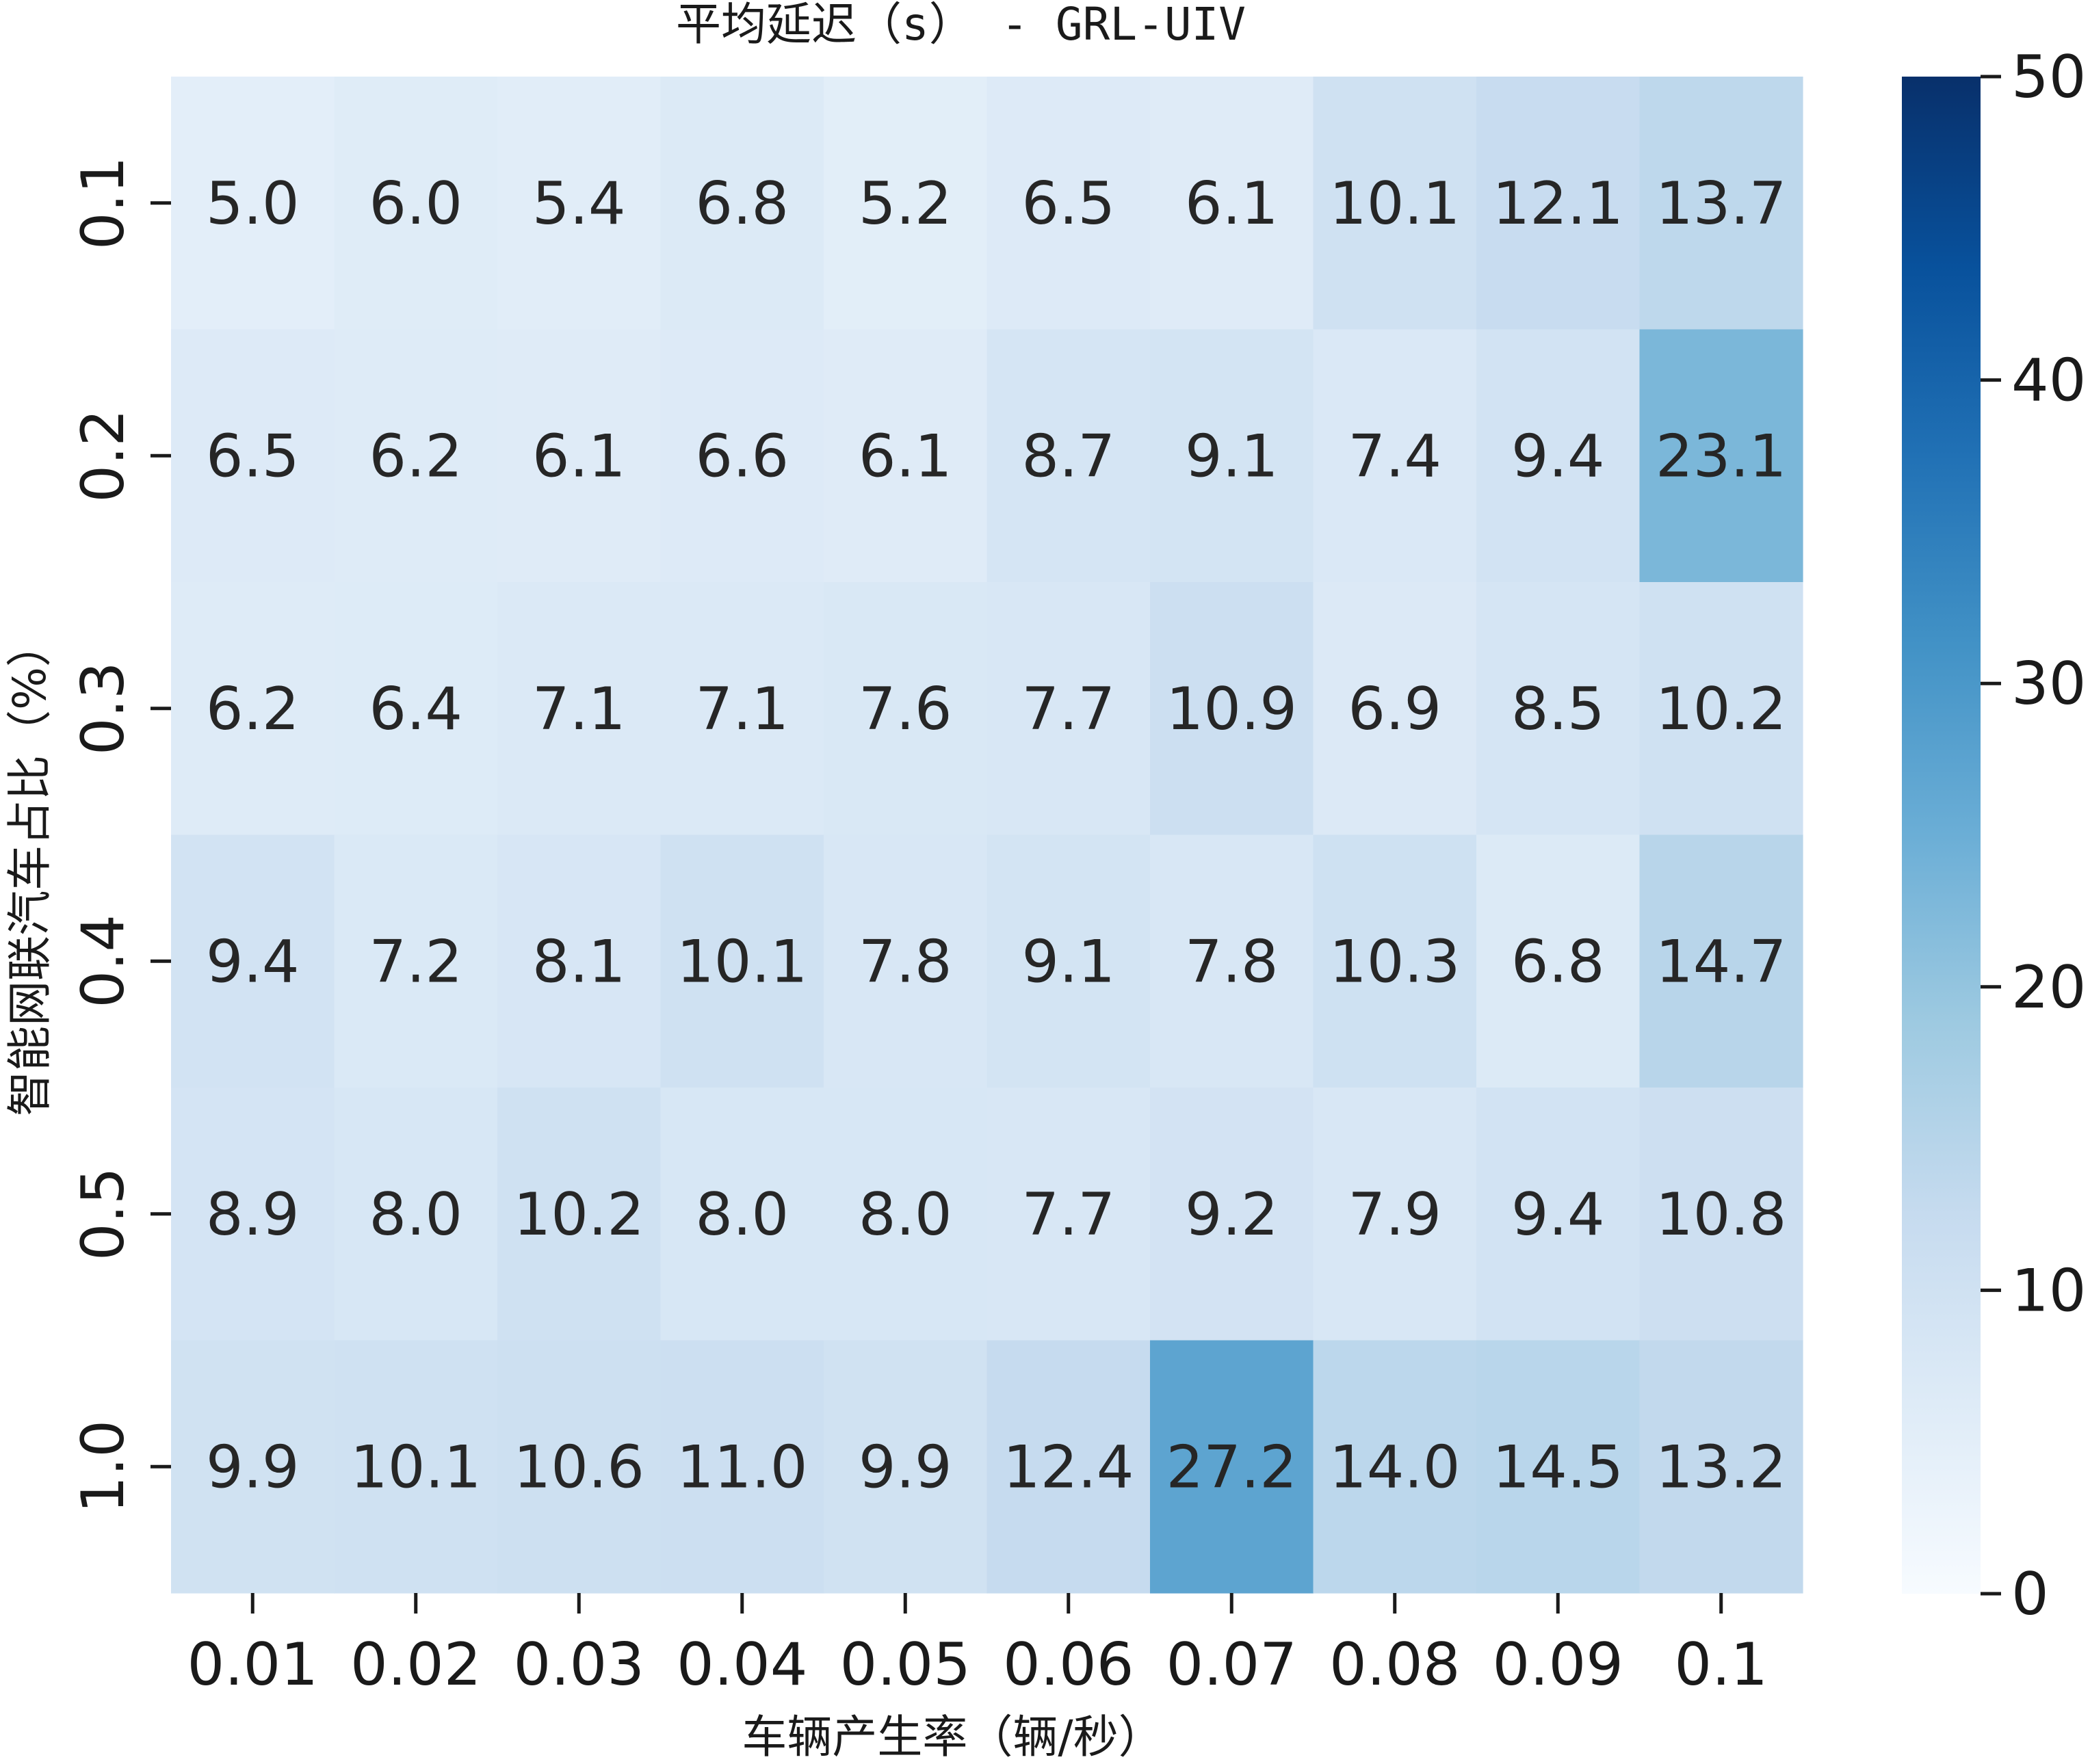 Image resolution: width=2090 pixels, height=1764 pixels. Describe the element at coordinates (2048, 77) in the screenshot. I see `colorbar-tick-label: 50` at that location.